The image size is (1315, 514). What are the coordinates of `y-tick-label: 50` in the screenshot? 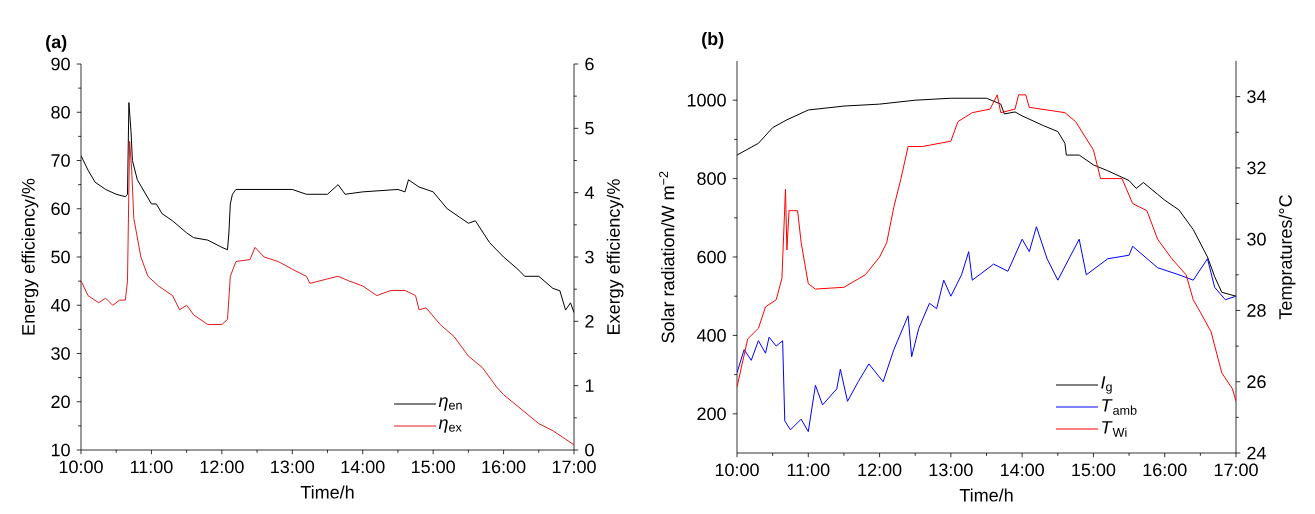 It's located at (60, 257).